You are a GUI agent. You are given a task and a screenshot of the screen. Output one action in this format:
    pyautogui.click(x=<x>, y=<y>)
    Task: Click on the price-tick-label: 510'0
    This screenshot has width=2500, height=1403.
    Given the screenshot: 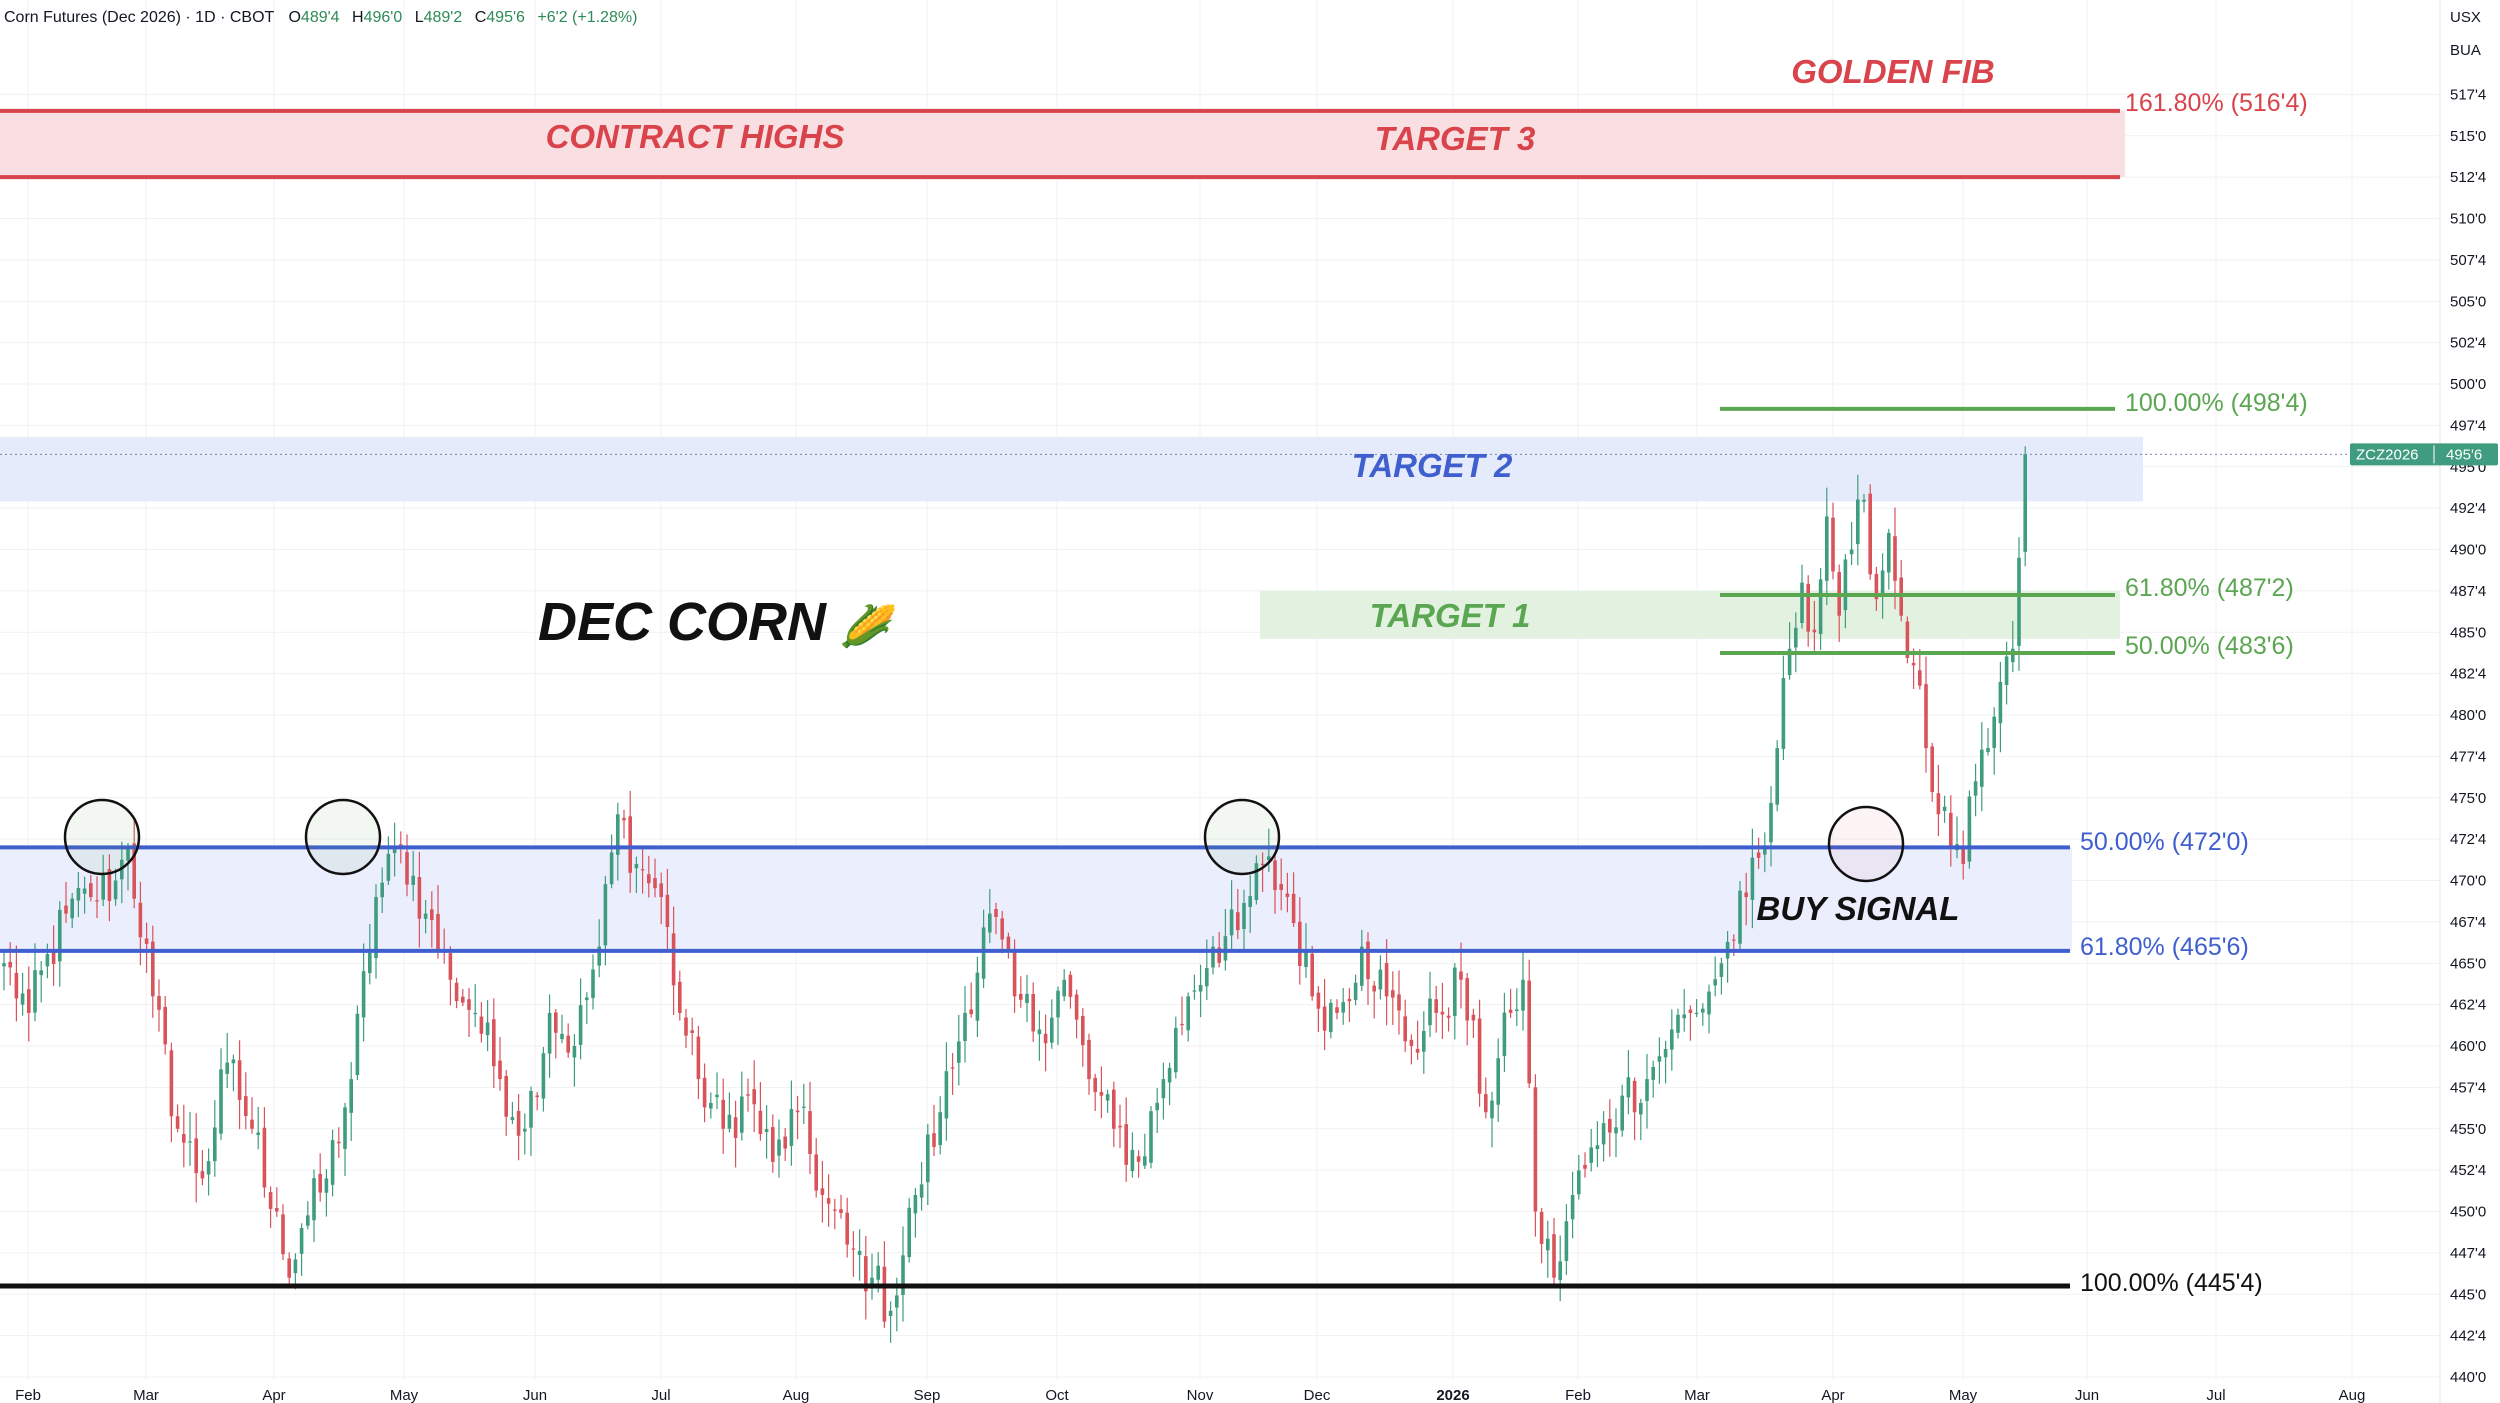 What is the action you would take?
    pyautogui.click(x=2468, y=219)
    